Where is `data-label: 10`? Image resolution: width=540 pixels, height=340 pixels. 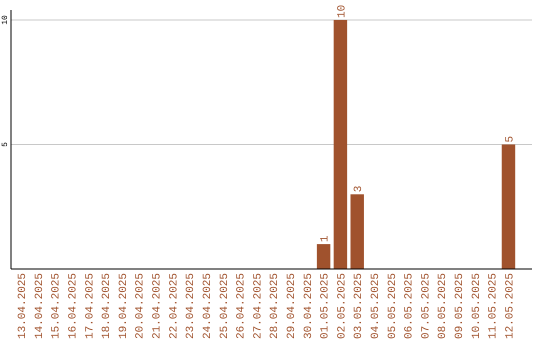
data-label: 10 is located at coordinates (342, 11).